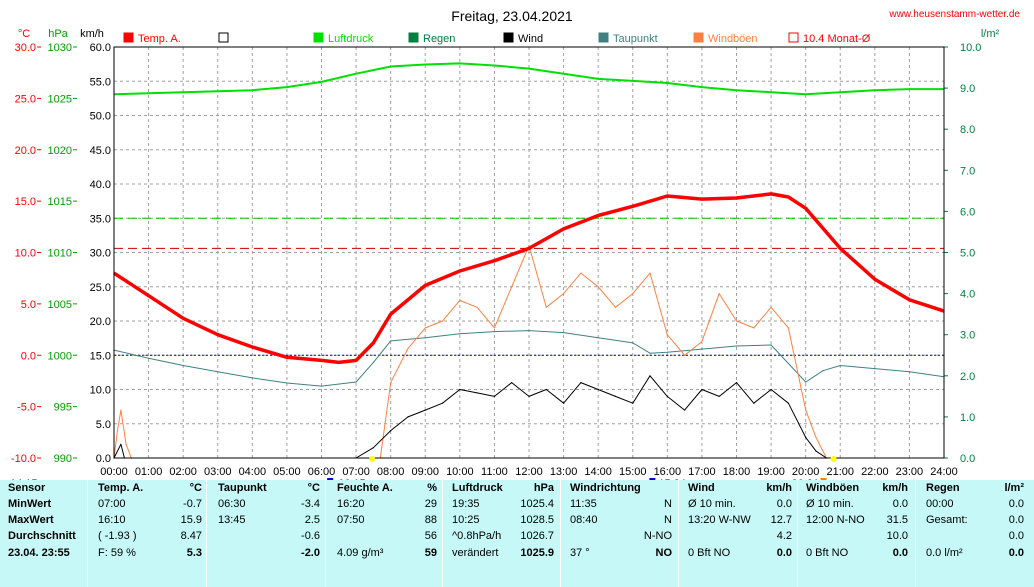 The height and width of the screenshot is (587, 1034). Describe the element at coordinates (30, 504) in the screenshot. I see `row-label: MinWert` at that location.